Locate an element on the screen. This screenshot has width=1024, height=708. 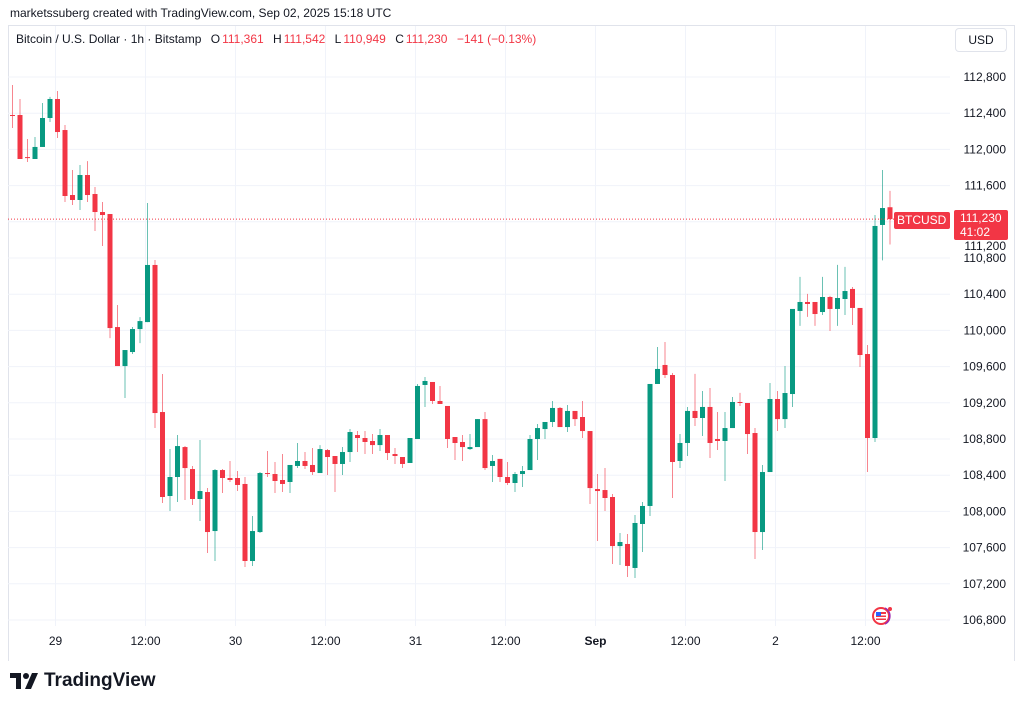
symbol-title: Bitcoin / U.S. Dollar · 1h · Bitstamp is located at coordinates (109, 39).